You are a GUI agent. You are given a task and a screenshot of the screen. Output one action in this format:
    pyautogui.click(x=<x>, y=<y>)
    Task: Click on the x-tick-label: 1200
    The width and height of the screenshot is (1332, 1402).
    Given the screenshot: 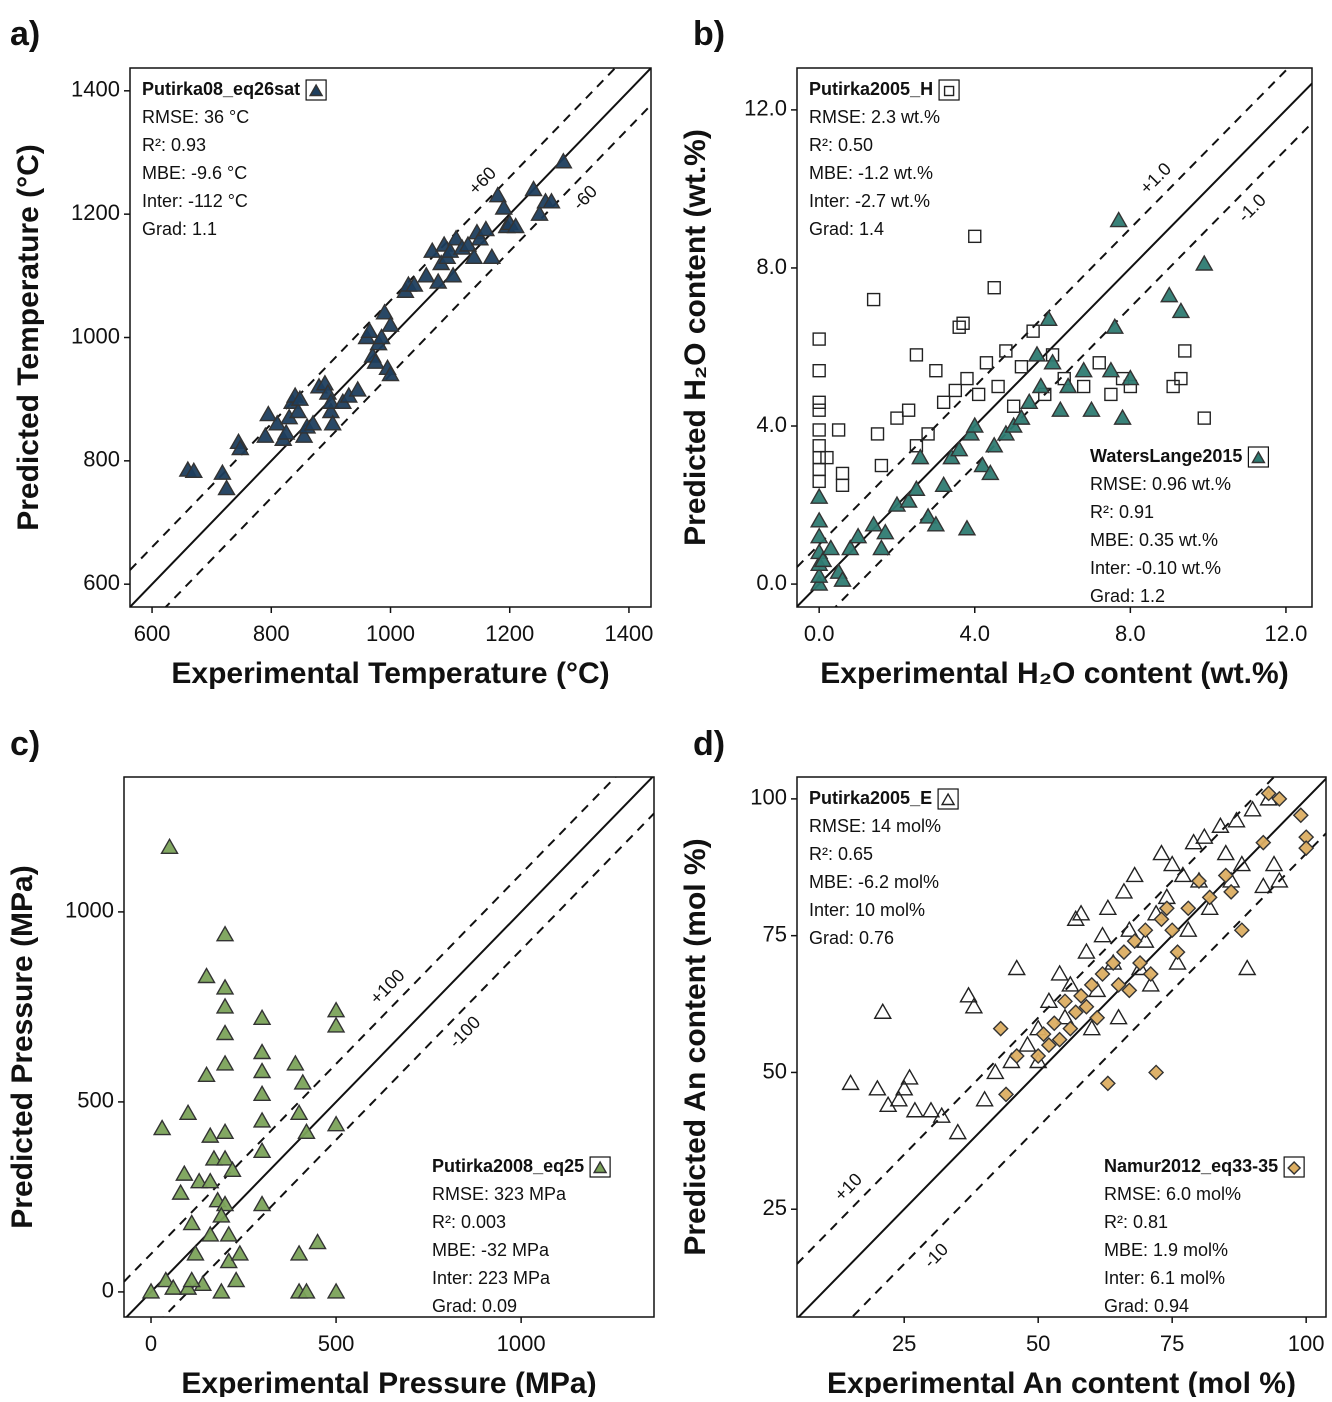 What is the action you would take?
    pyautogui.click(x=509, y=633)
    